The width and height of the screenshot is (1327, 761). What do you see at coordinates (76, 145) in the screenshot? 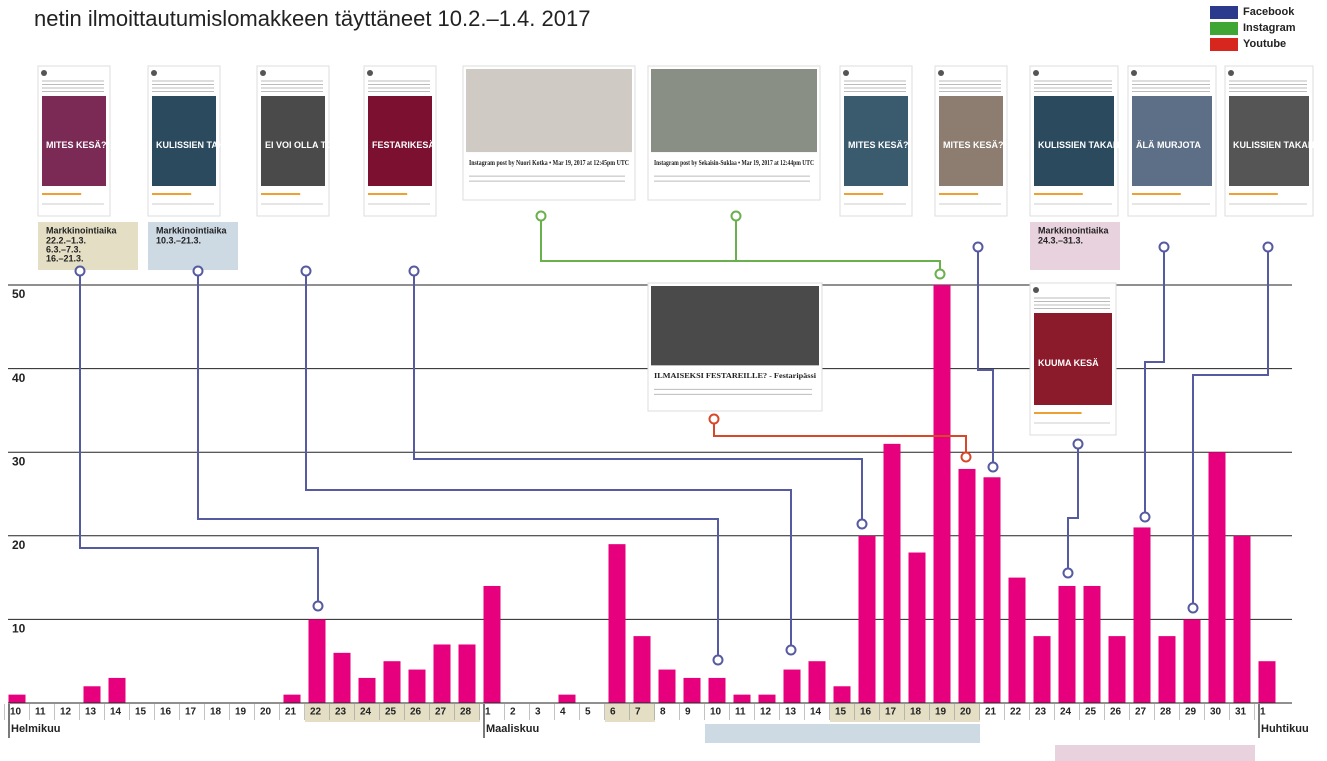
I see `ad-headline: MITES KESÄ?` at bounding box center [76, 145].